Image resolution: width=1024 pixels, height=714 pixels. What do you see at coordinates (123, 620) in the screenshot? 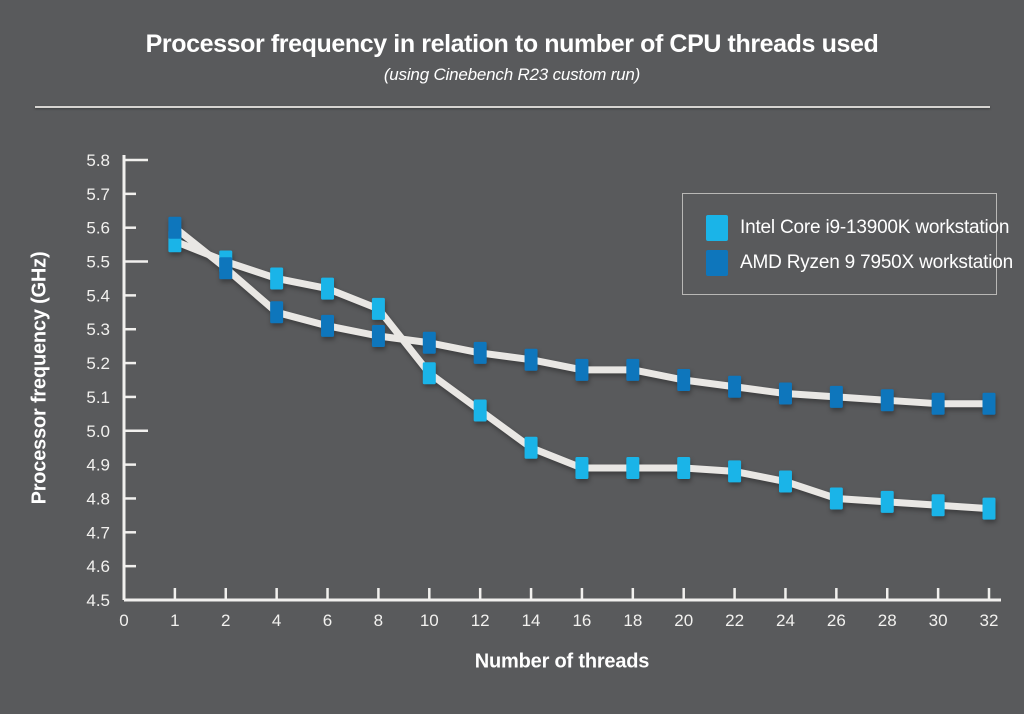
I see `x-tick-label: 0` at bounding box center [123, 620].